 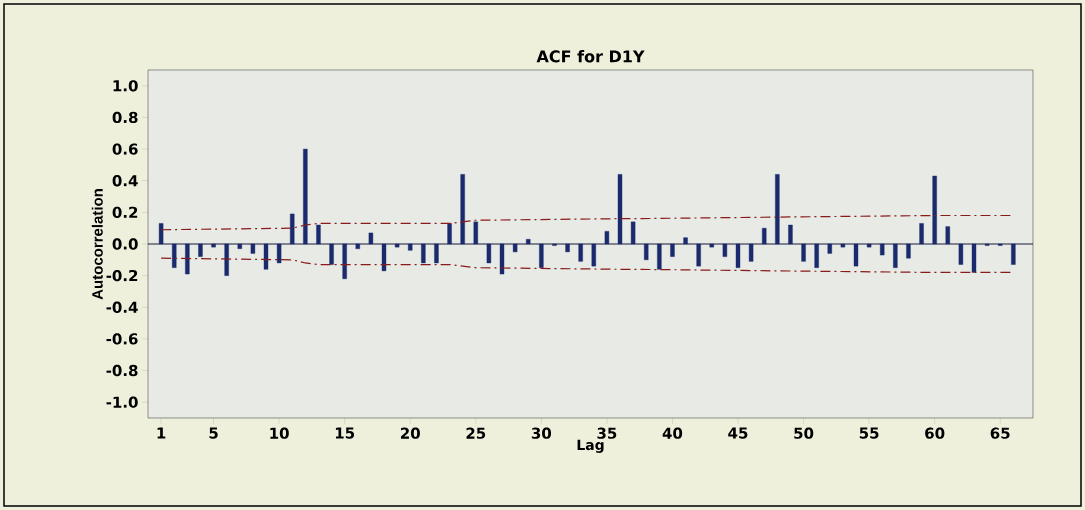 I want to click on x-tick-label: 15, so click(x=345, y=433).